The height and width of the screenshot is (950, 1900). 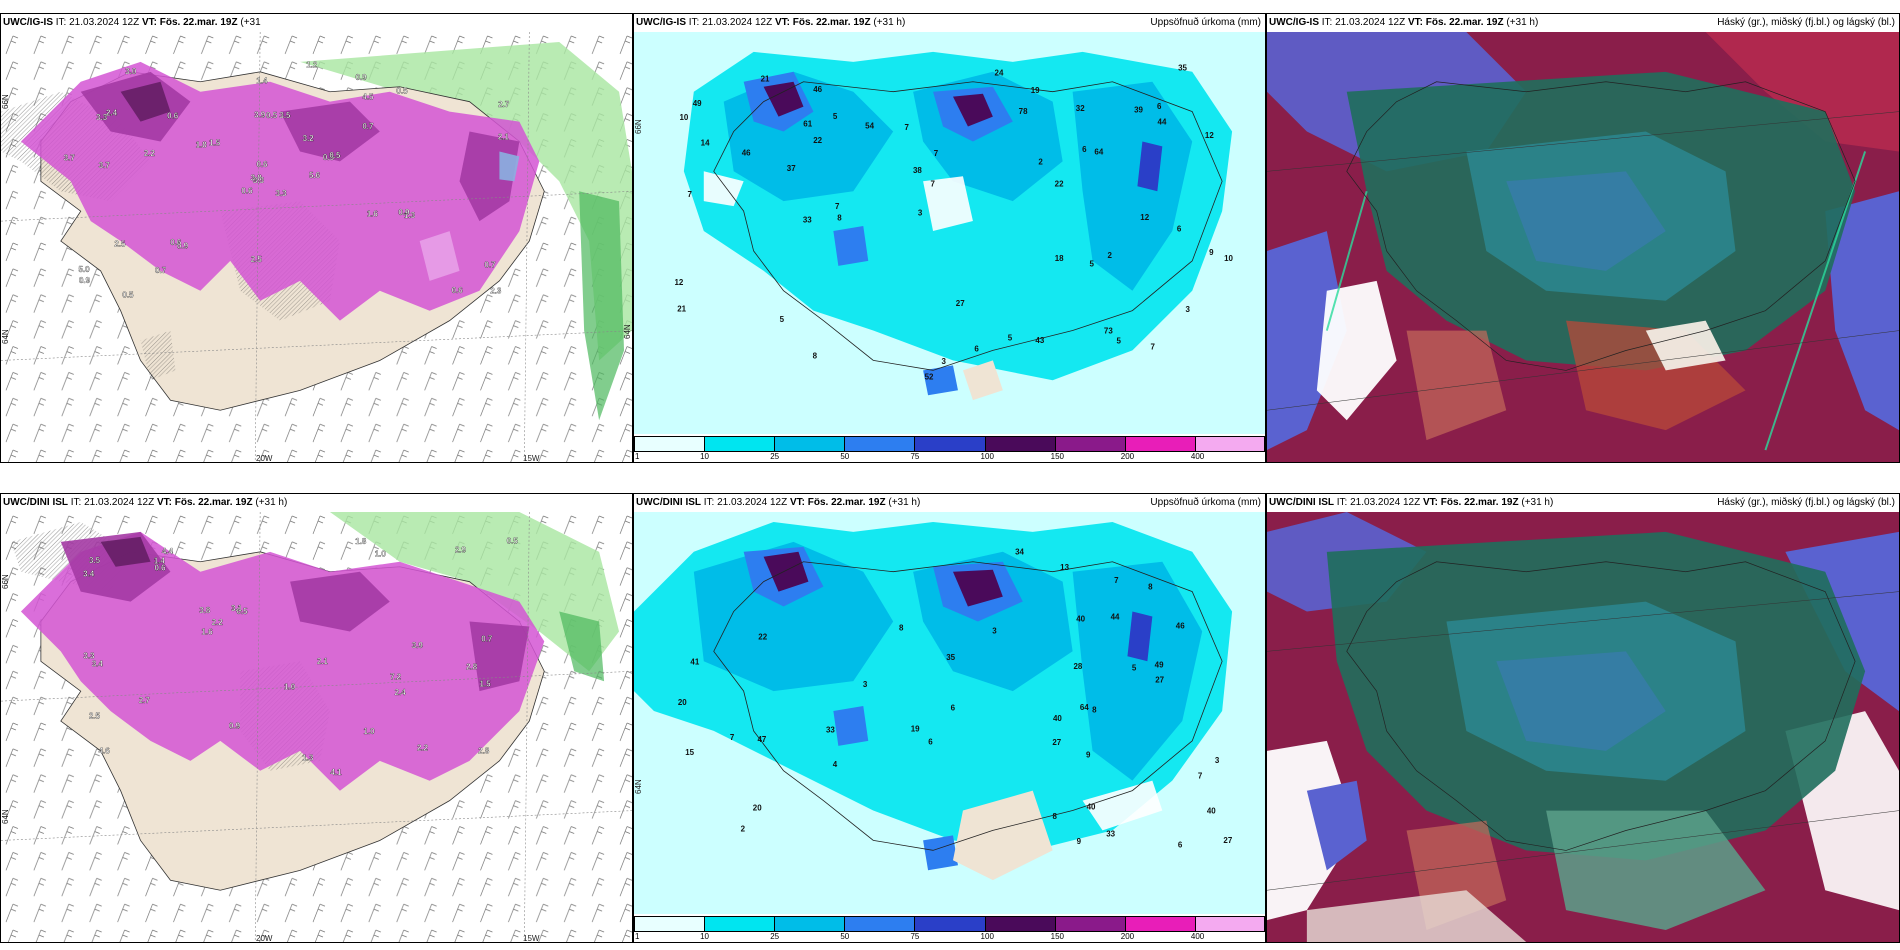 What do you see at coordinates (98, 664) in the screenshot?
I see `value-label: 3.4` at bounding box center [98, 664].